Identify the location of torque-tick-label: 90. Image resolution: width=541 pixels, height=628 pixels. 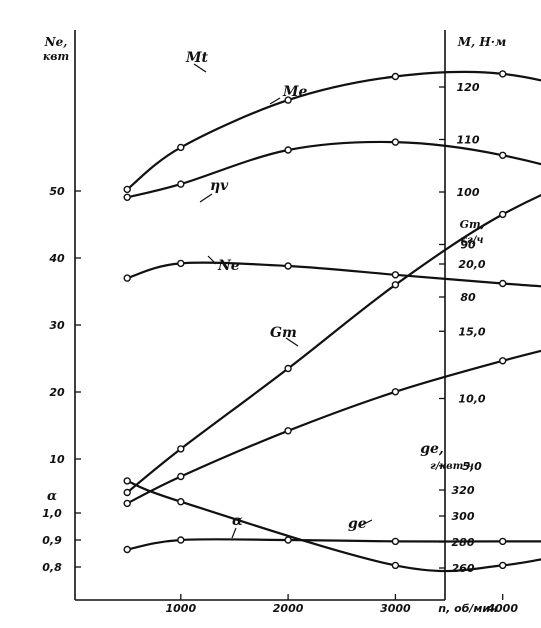
(468, 245).